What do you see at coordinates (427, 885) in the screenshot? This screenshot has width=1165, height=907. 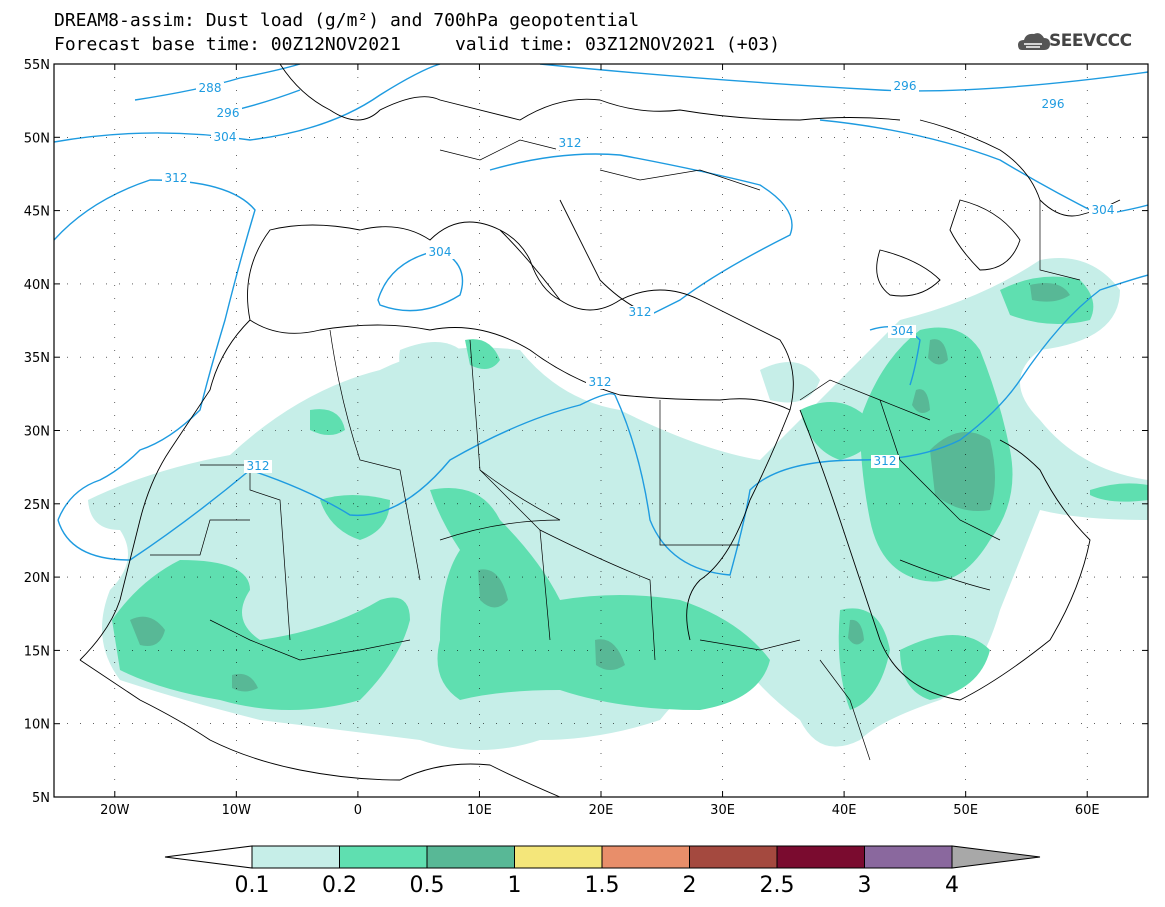 I see `colorbar-label: 0.5` at bounding box center [427, 885].